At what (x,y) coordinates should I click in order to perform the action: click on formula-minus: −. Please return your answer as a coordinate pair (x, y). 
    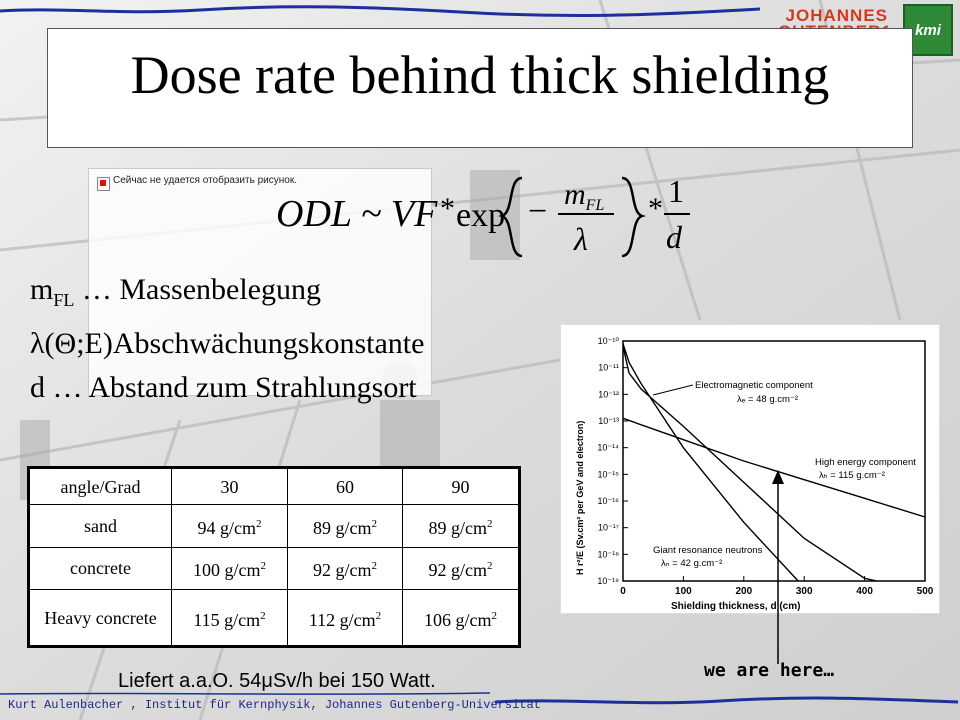
    Looking at the image, I should click on (537, 211).